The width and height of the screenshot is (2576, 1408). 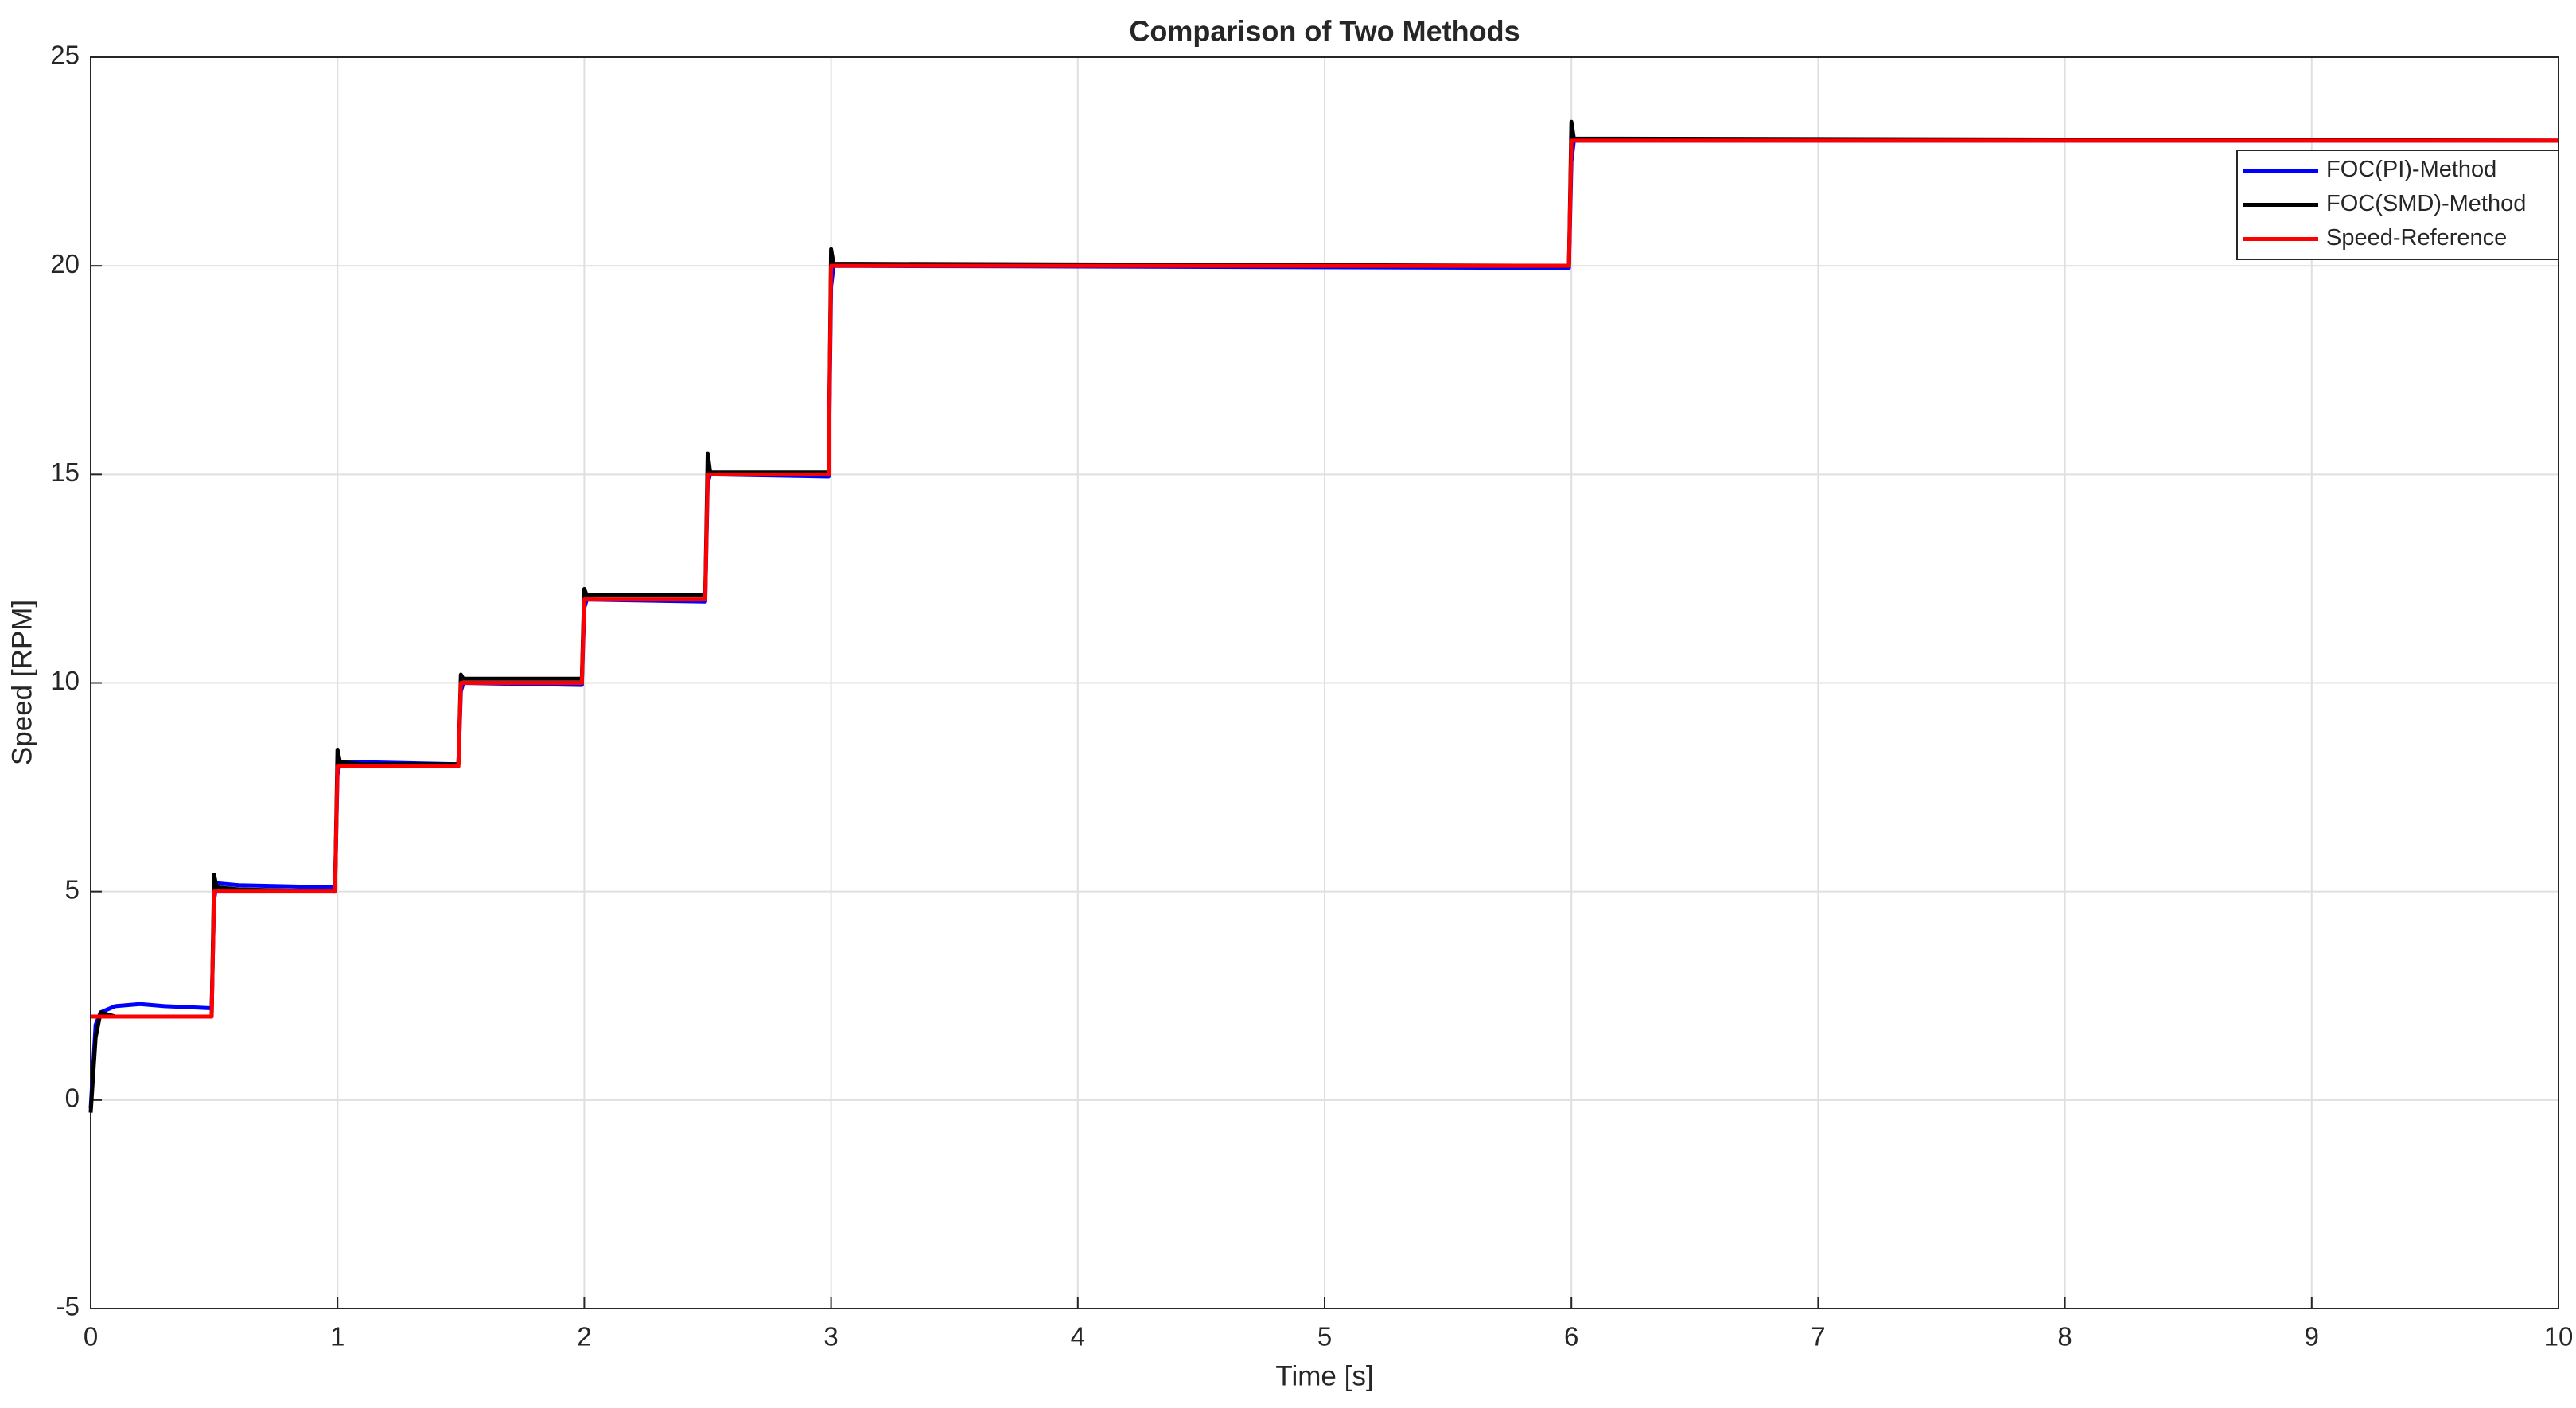 What do you see at coordinates (68, 1306) in the screenshot?
I see `y-tick-label: -5` at bounding box center [68, 1306].